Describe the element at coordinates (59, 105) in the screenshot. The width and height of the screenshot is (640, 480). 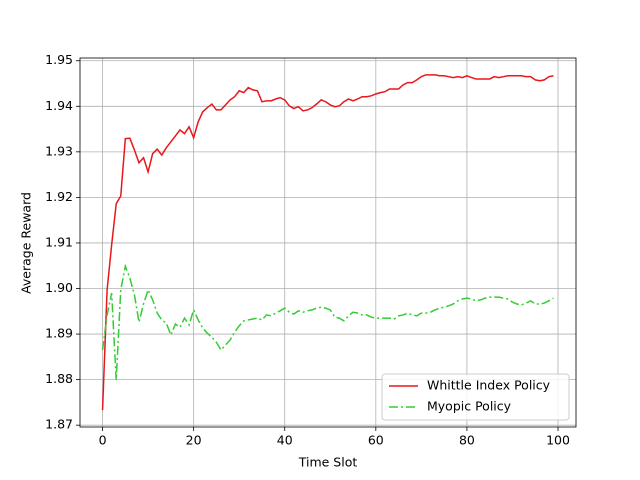
I see `y-tick-label: 1.94` at that location.